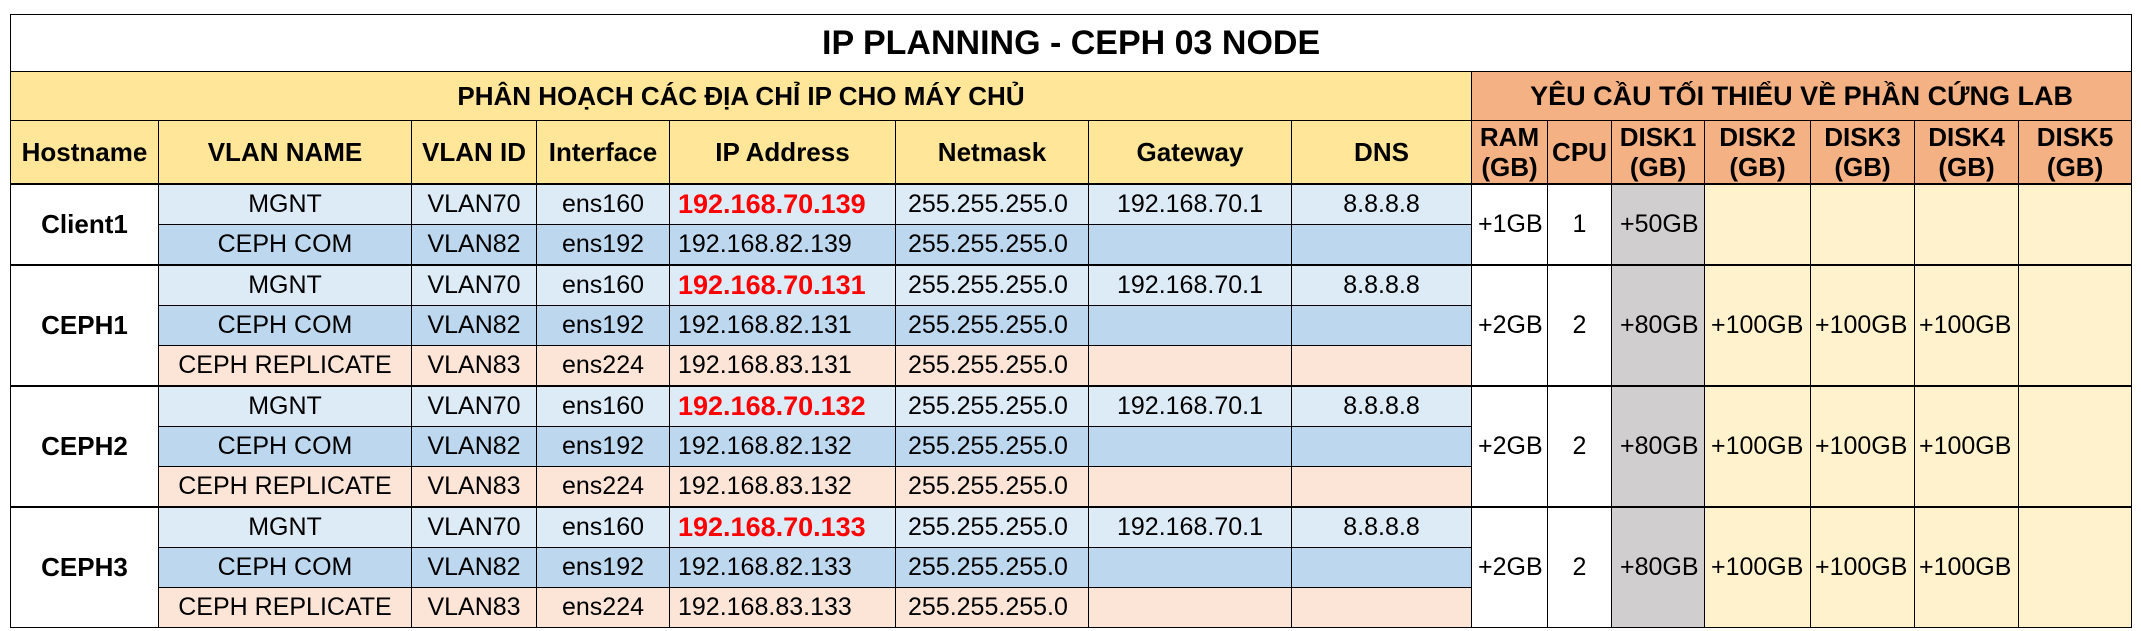  What do you see at coordinates (84, 567) in the screenshot?
I see `hostname-cell: CEPH3` at bounding box center [84, 567].